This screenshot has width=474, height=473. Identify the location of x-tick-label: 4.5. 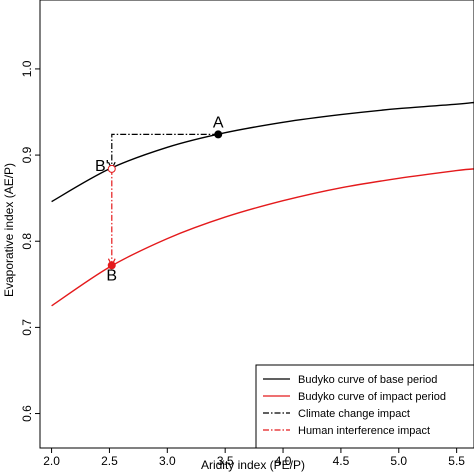
(341, 461).